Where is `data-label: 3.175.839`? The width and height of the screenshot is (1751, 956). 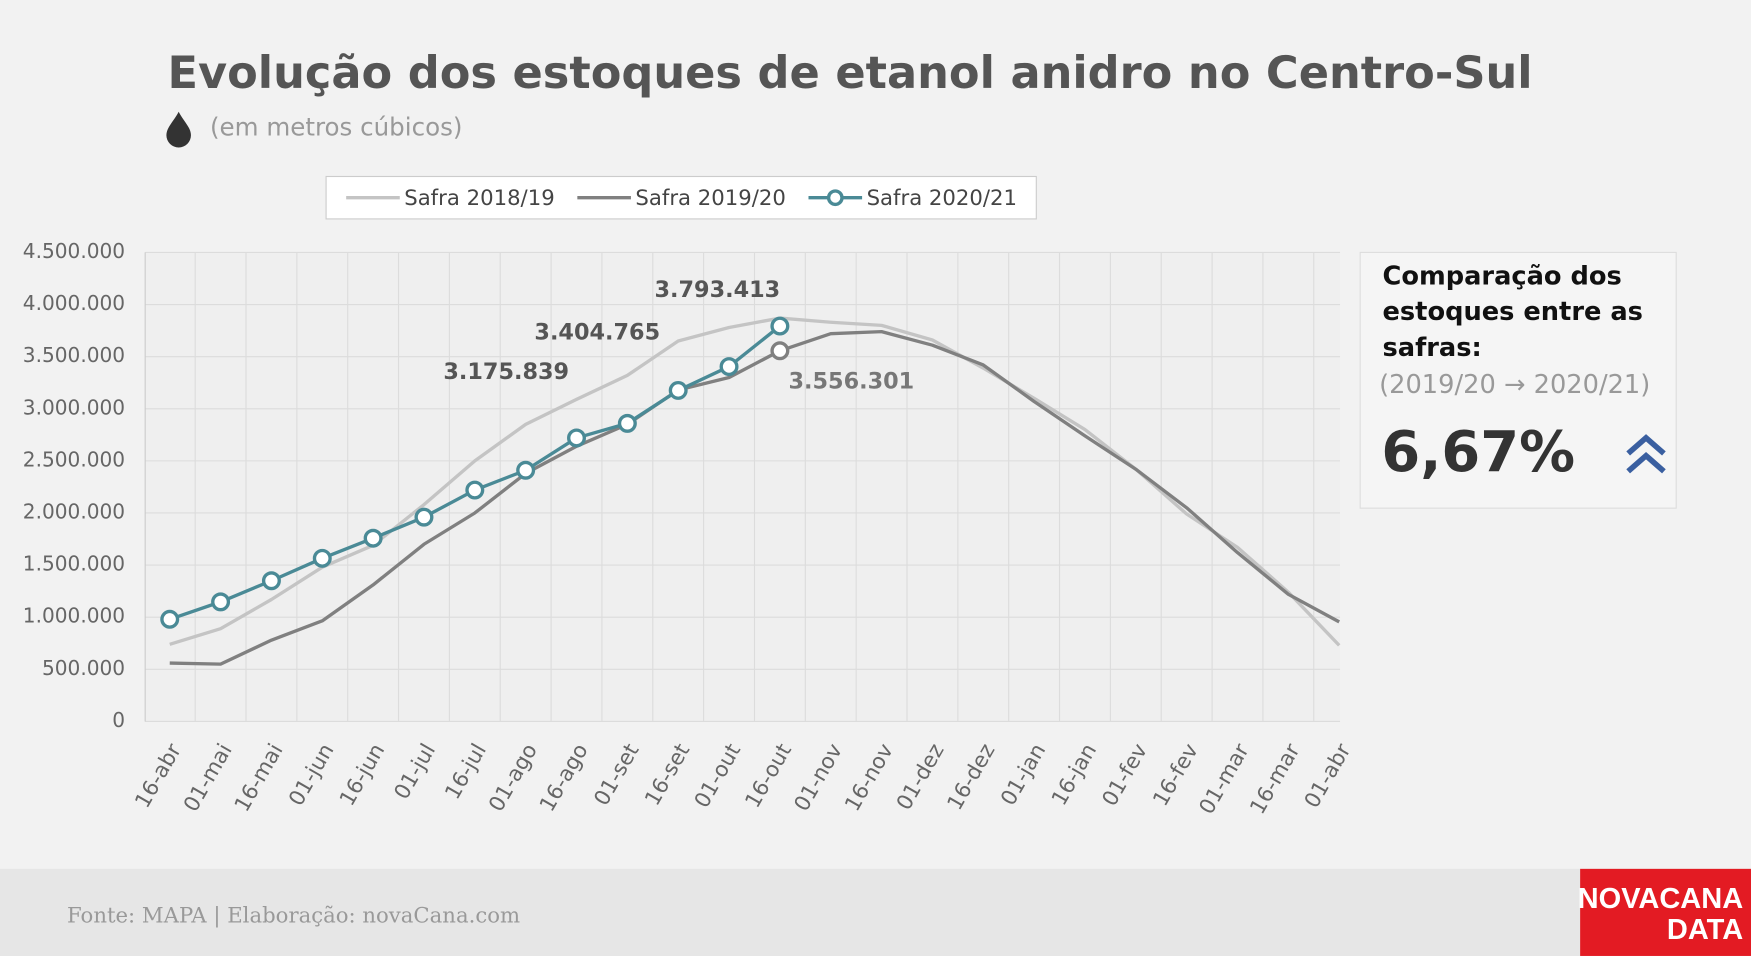
data-label: 3.175.839 is located at coordinates (506, 372).